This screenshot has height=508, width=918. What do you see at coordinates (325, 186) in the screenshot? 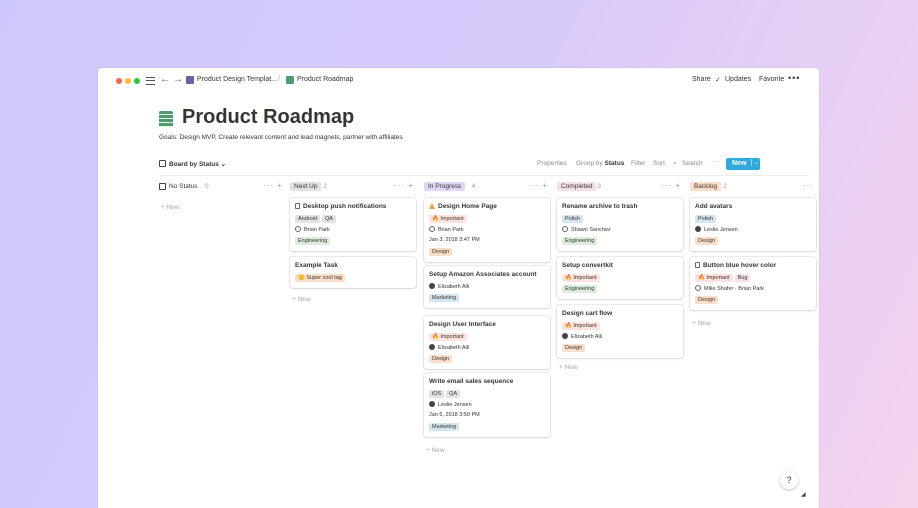
I see `column-count: 2` at bounding box center [325, 186].